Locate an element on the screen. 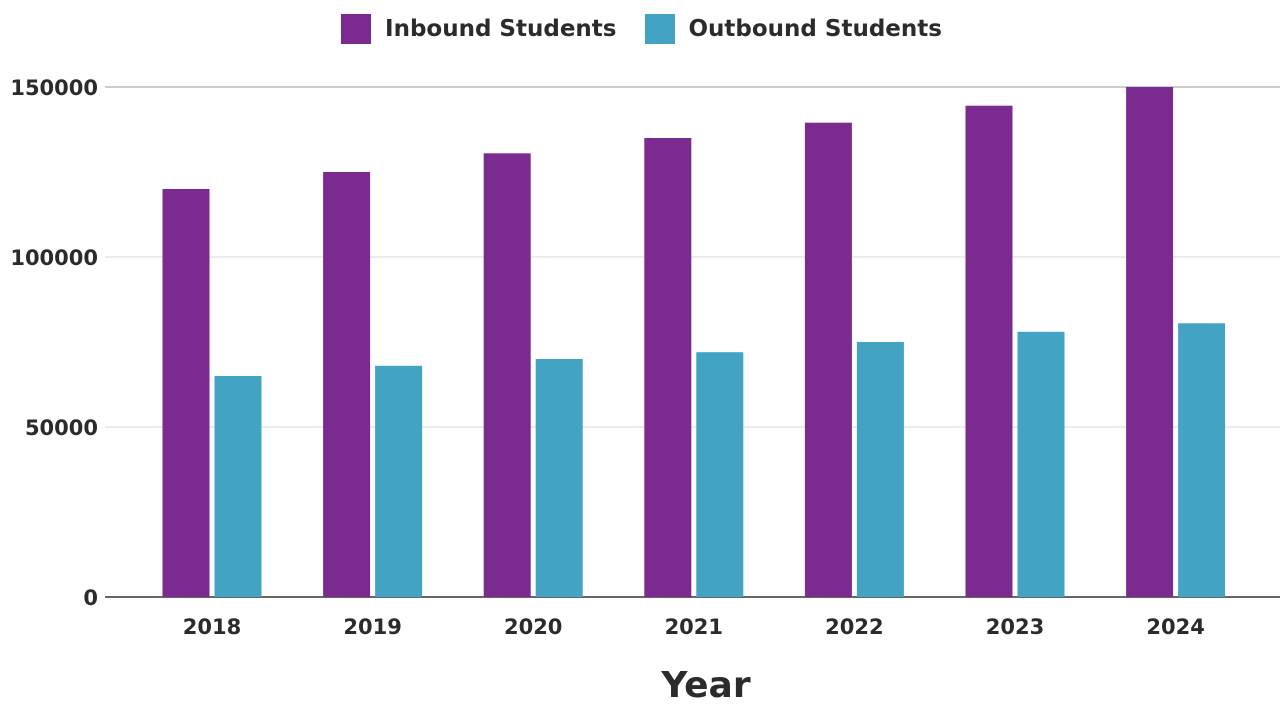 This screenshot has height=704, width=1283. y-tick-label: 50000 is located at coordinates (61, 428).